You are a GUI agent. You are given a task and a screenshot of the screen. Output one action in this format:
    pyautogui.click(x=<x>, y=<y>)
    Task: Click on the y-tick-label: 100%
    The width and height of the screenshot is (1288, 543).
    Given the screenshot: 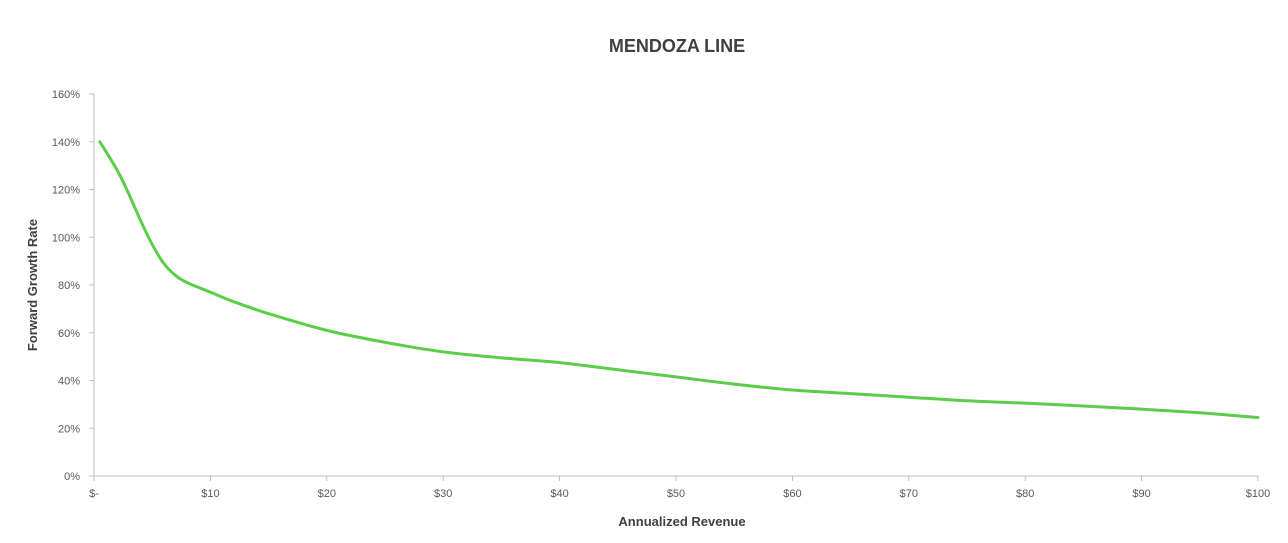 What is the action you would take?
    pyautogui.click(x=66, y=238)
    